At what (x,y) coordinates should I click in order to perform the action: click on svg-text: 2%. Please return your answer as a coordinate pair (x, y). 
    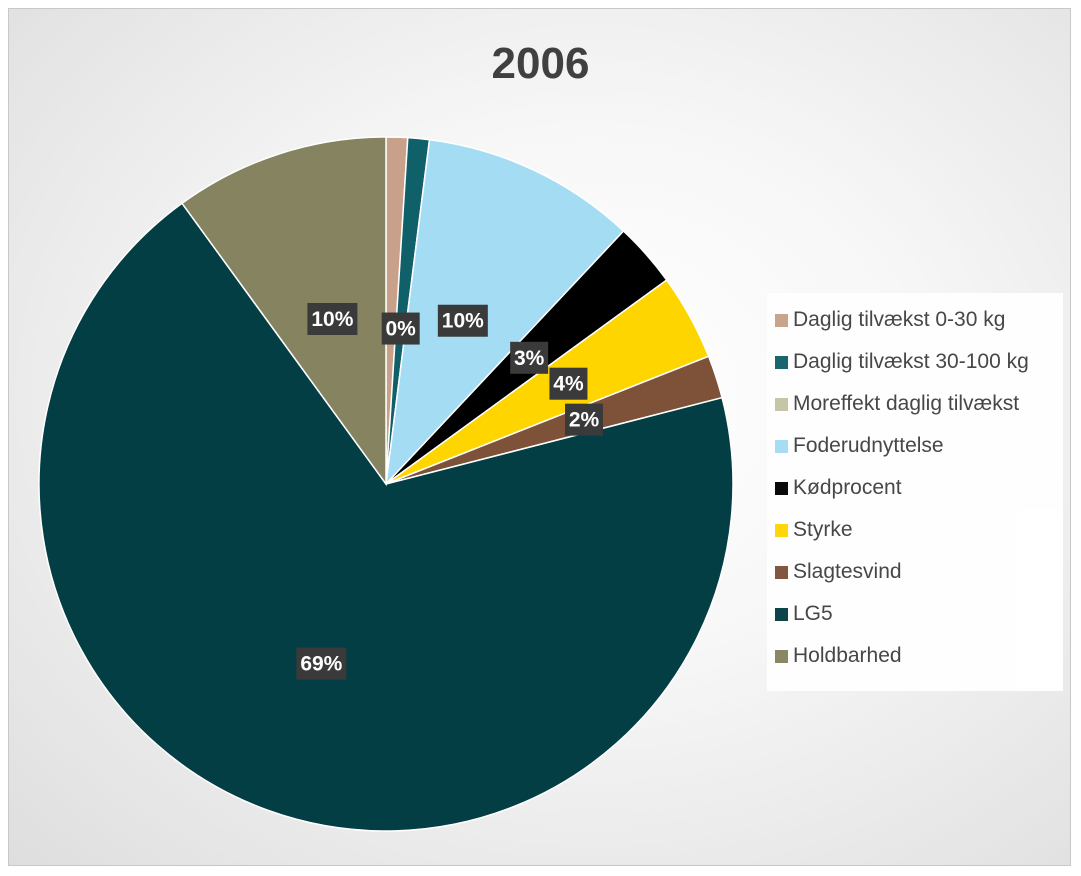
    Looking at the image, I should click on (584, 420).